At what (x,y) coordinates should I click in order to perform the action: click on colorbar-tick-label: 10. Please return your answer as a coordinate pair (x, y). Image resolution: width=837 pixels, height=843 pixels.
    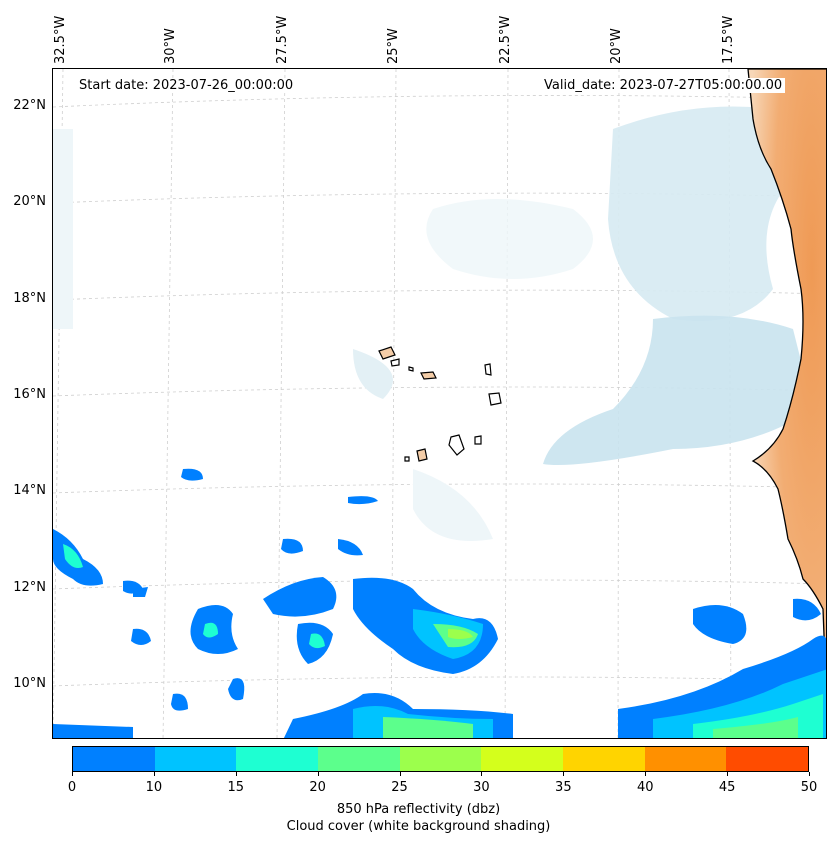
    Looking at the image, I should click on (154, 787).